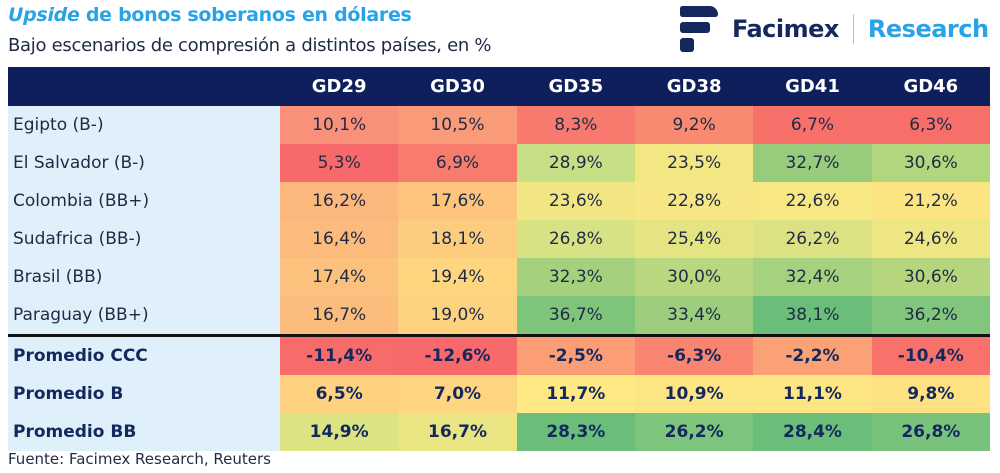 The width and height of the screenshot is (1000, 473). Describe the element at coordinates (457, 125) in the screenshot. I see `value-cell: 10,5%` at that location.